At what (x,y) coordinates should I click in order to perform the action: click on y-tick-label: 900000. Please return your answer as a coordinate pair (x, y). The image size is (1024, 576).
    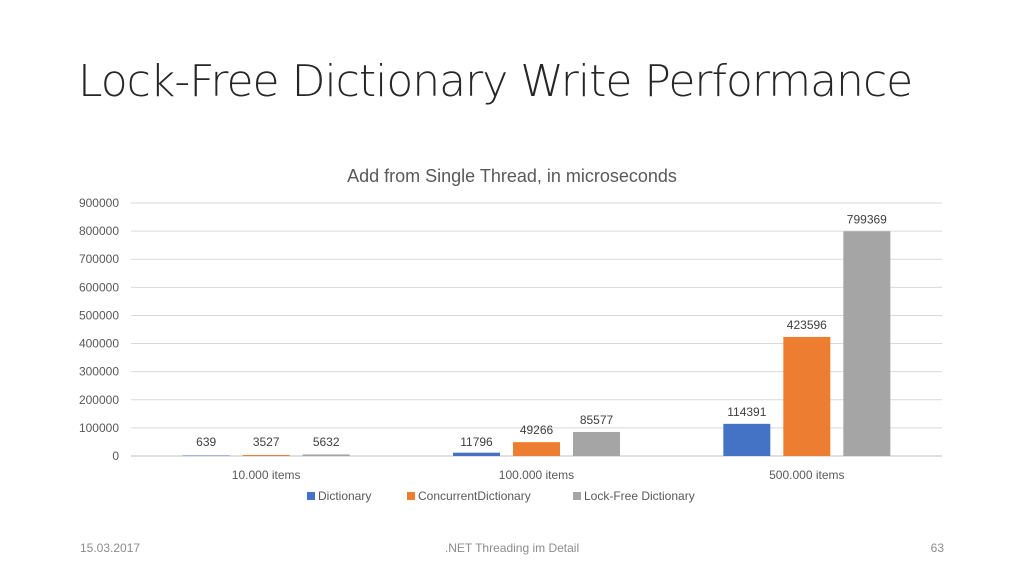
    Looking at the image, I should click on (99, 203).